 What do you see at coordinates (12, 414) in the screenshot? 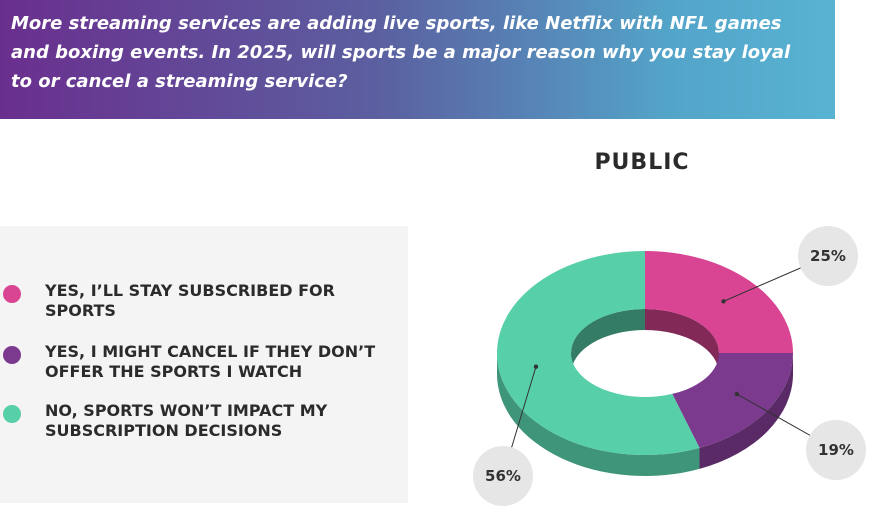
I see `legend-dot-no-impact` at bounding box center [12, 414].